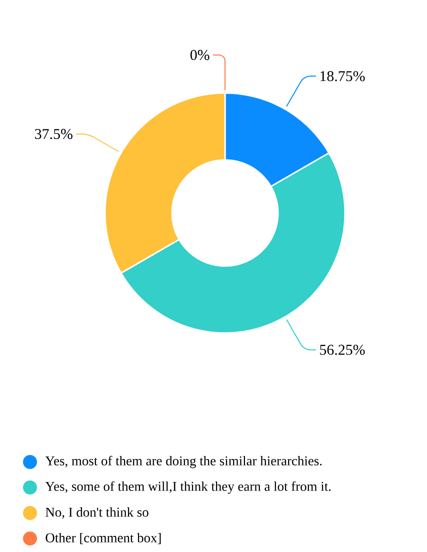 The image size is (427, 552). I want to click on text: 0%, so click(200, 55).